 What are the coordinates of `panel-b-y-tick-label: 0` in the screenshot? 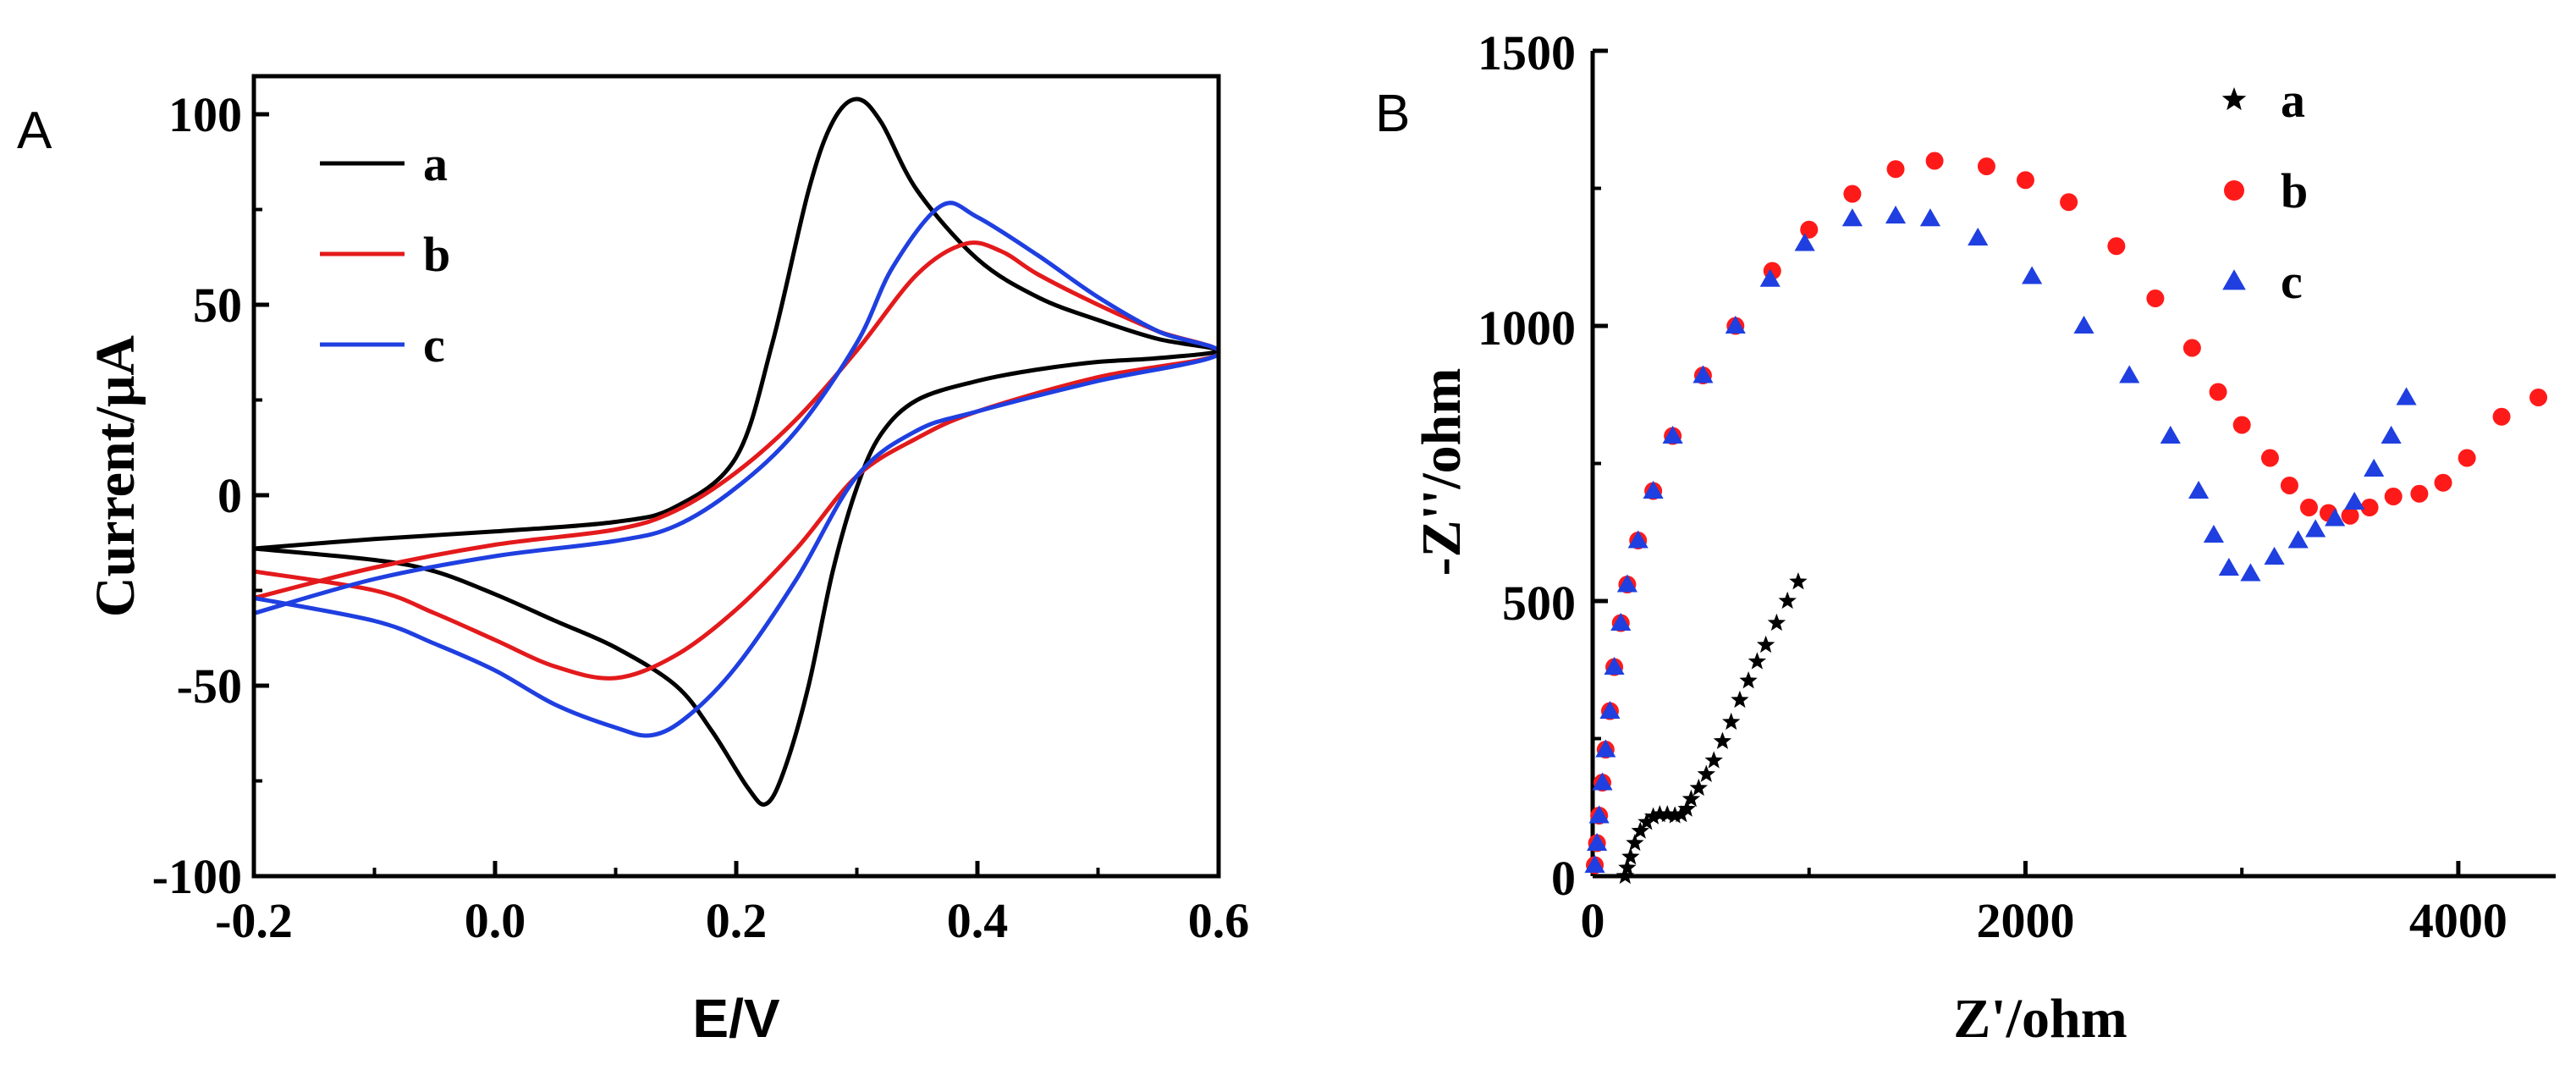 It's located at (1563, 878).